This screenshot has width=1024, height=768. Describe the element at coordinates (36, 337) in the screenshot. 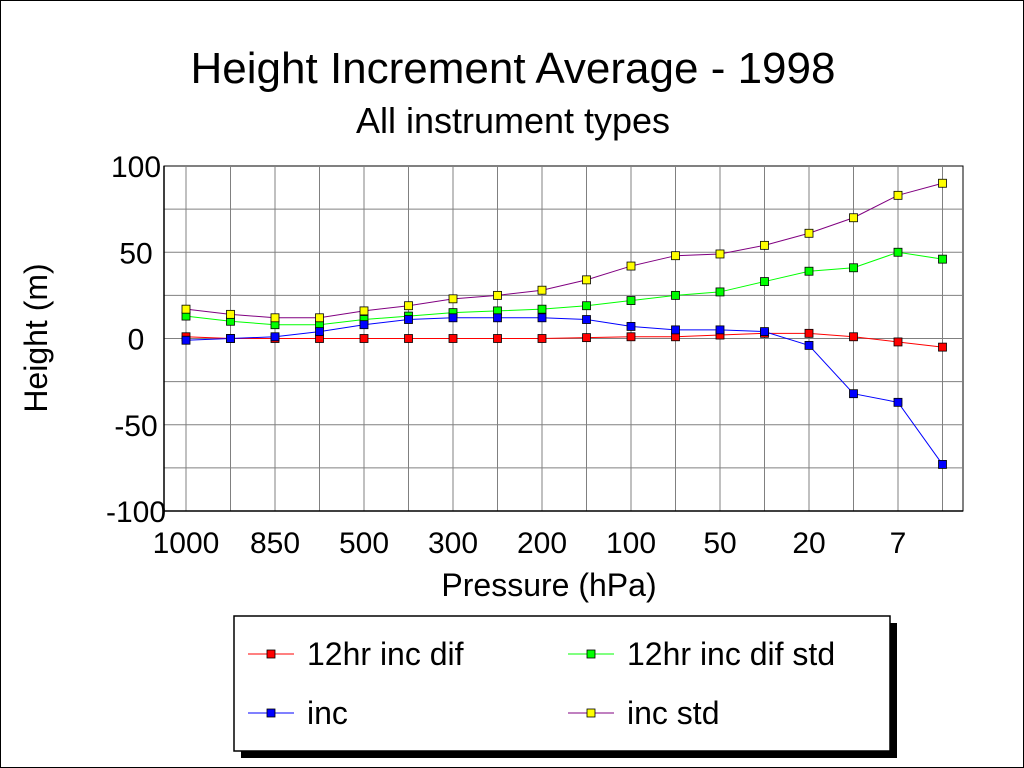

I see `y-axis-label: Height (m)` at that location.